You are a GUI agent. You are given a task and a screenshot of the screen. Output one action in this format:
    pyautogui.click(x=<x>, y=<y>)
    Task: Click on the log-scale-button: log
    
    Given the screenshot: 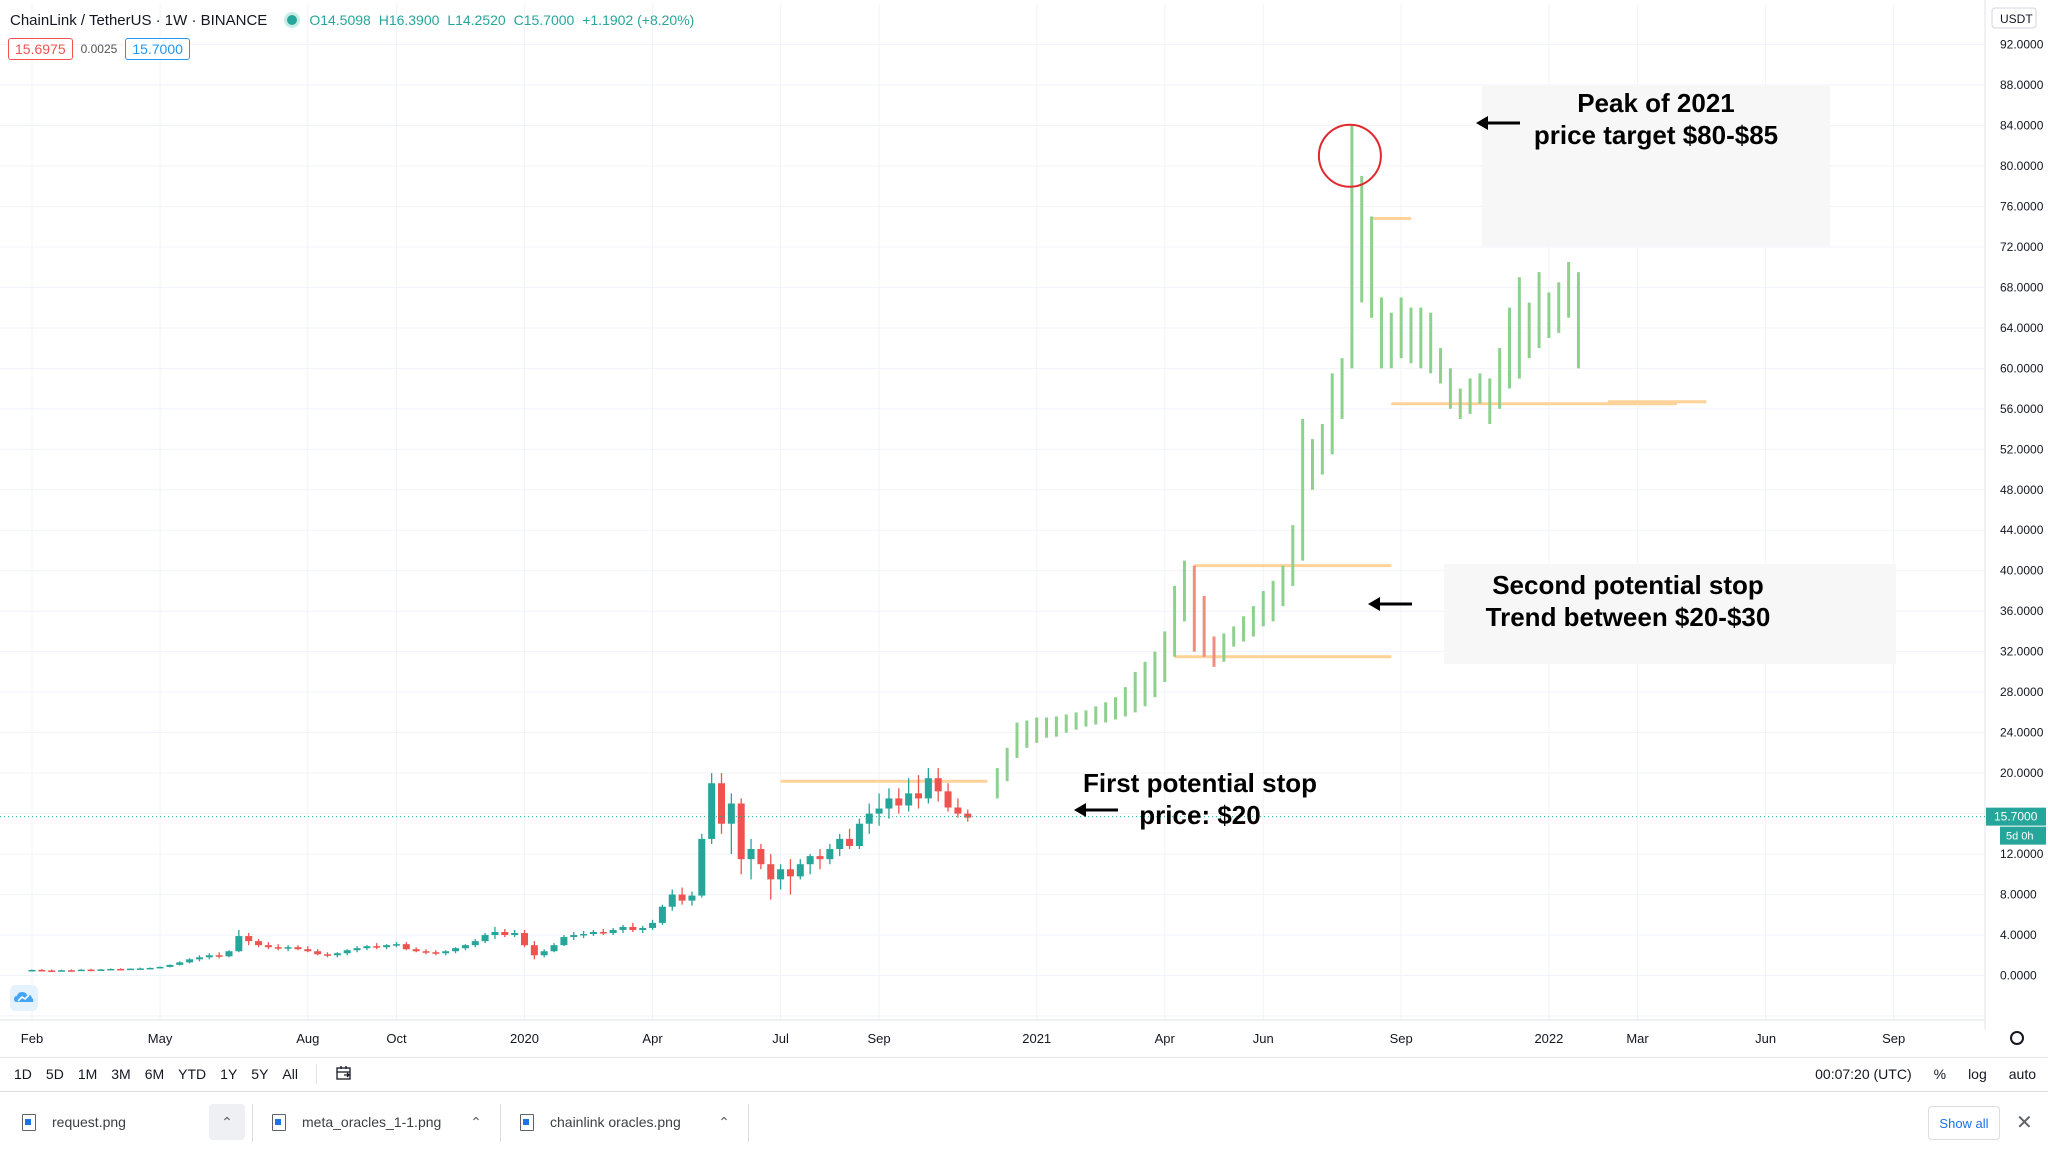 What is the action you would take?
    pyautogui.click(x=1977, y=1074)
    